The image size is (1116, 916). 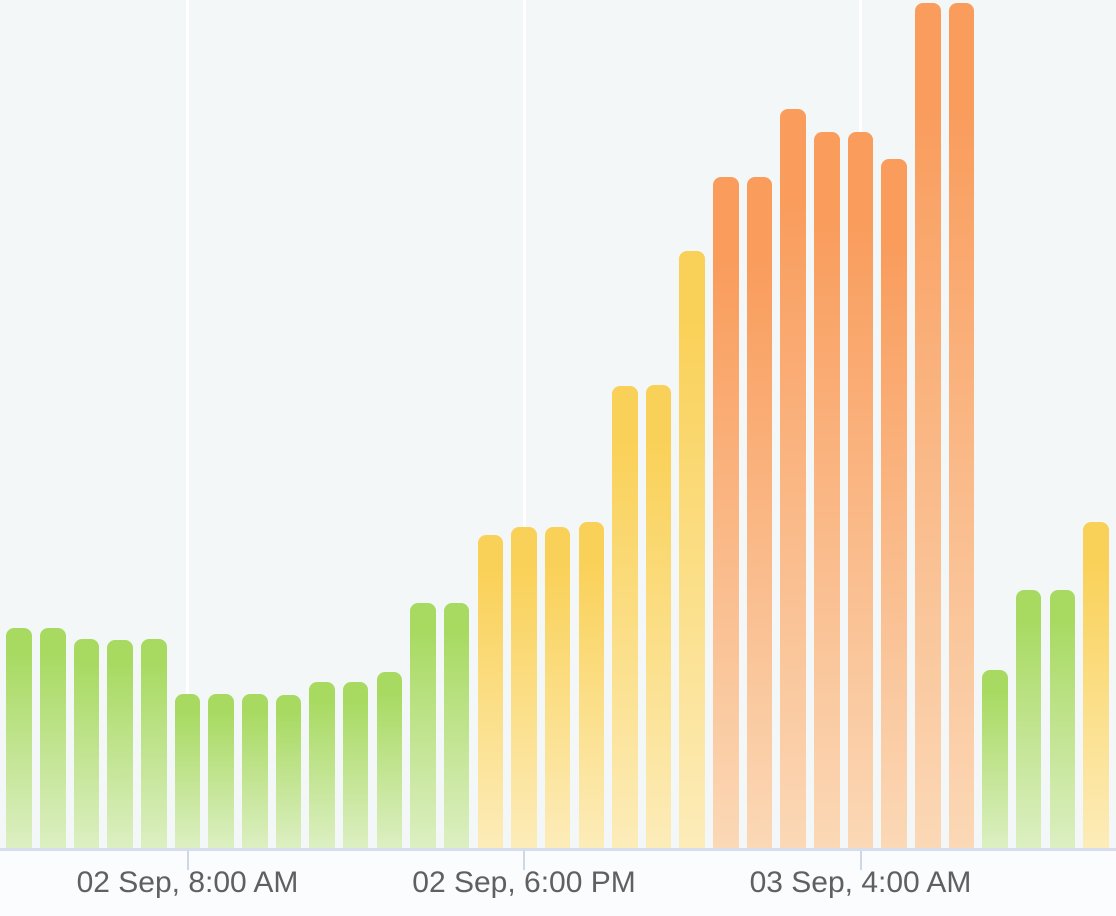 I want to click on x-axis-label: 03 Sep, 4:00 AM, so click(x=860, y=882).